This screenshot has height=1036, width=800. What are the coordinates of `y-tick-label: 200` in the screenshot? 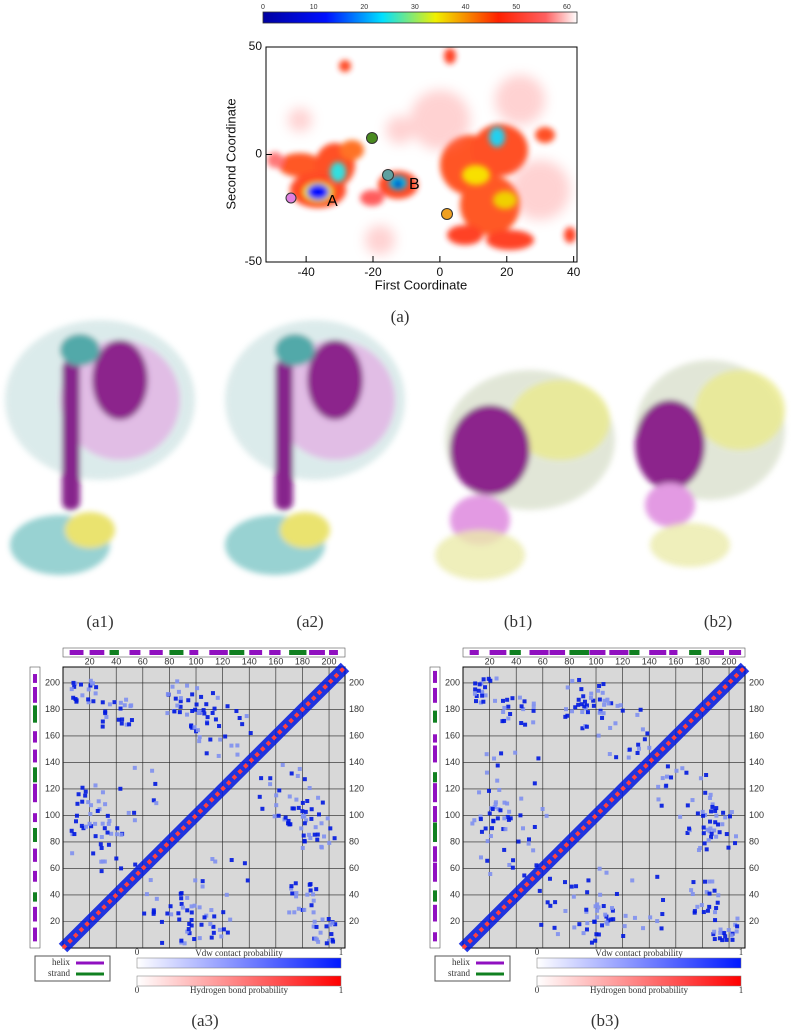 It's located at (52, 682).